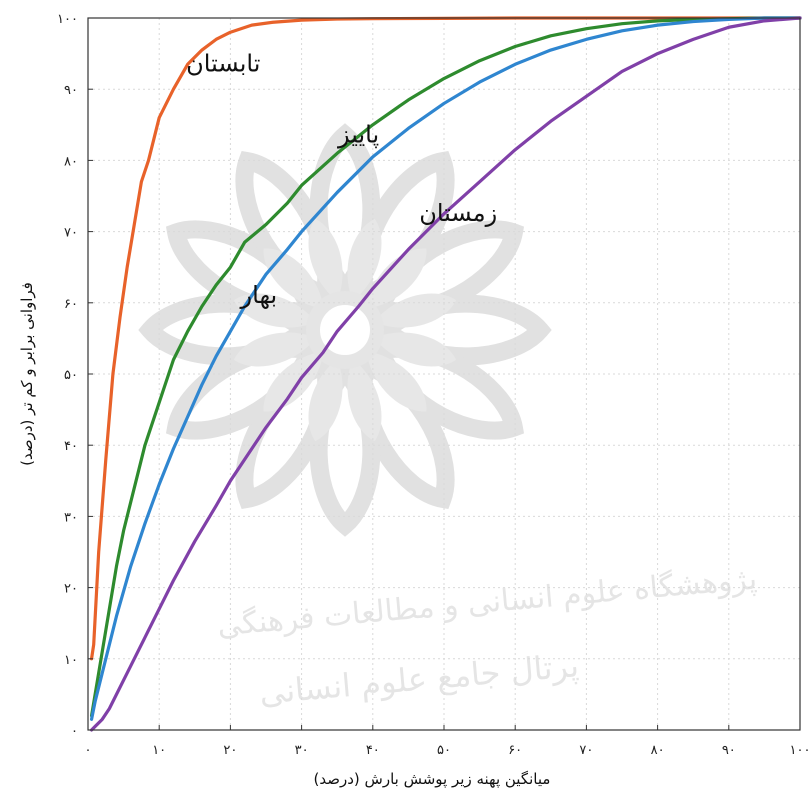 The width and height of the screenshot is (808, 793). I want to click on y-tick-label: ۷۰, so click(71, 233).